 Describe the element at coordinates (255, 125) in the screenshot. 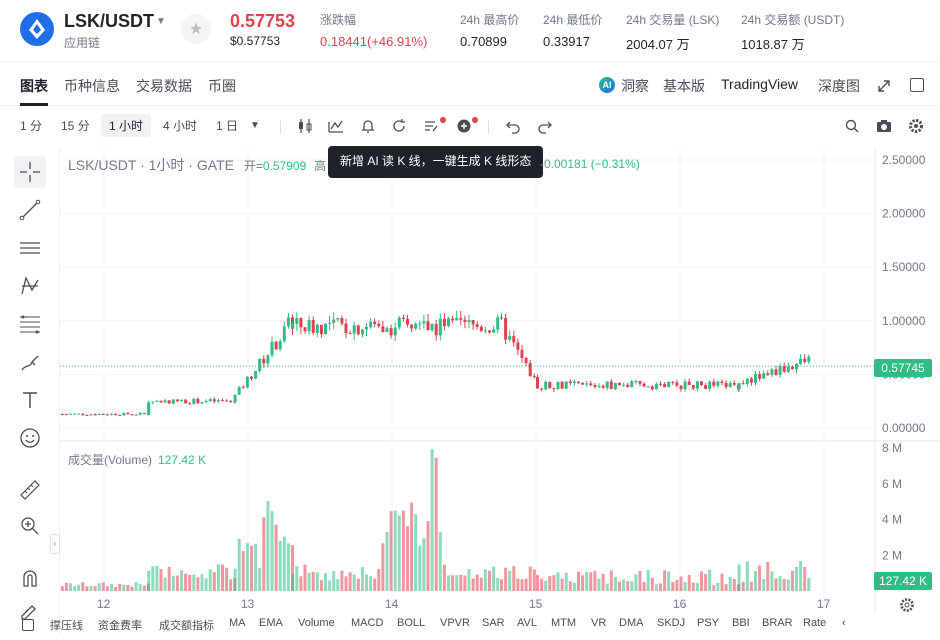

I see `timeframe-dropdown-icon: ▼` at that location.